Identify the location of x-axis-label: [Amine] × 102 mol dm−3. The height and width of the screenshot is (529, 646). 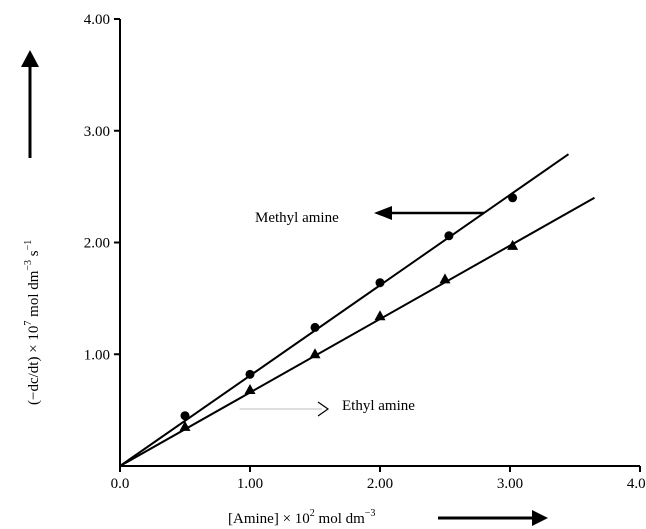
(301, 517).